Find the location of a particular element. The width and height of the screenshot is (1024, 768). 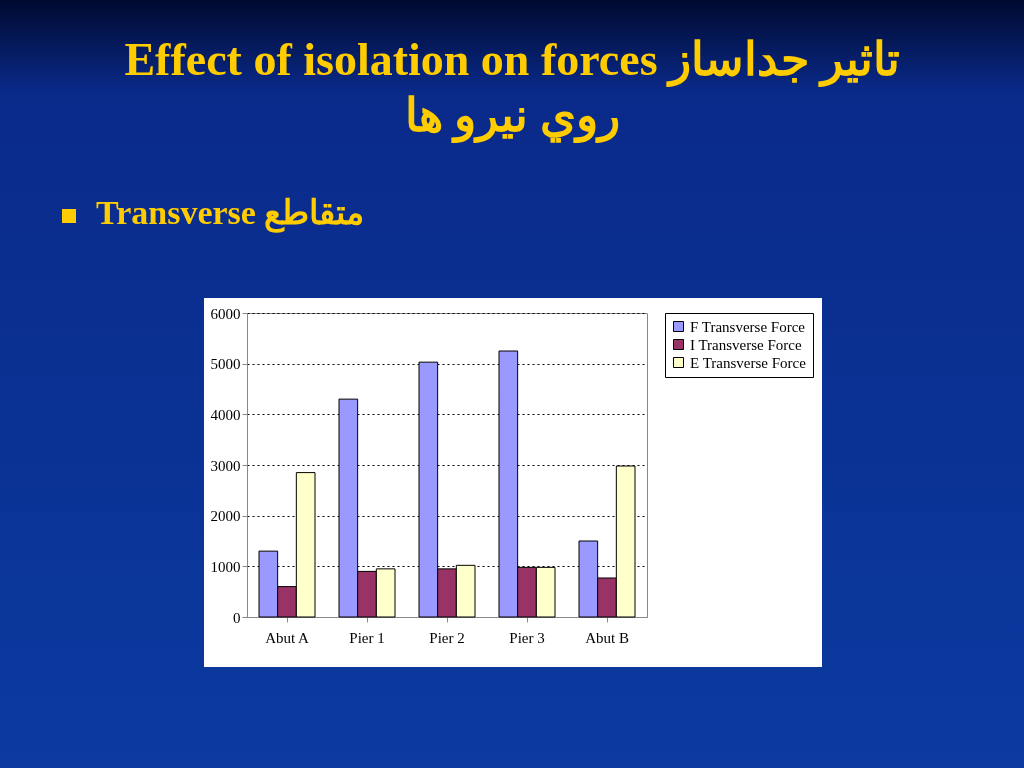

y-tick-label: 5000 is located at coordinates (225, 364).